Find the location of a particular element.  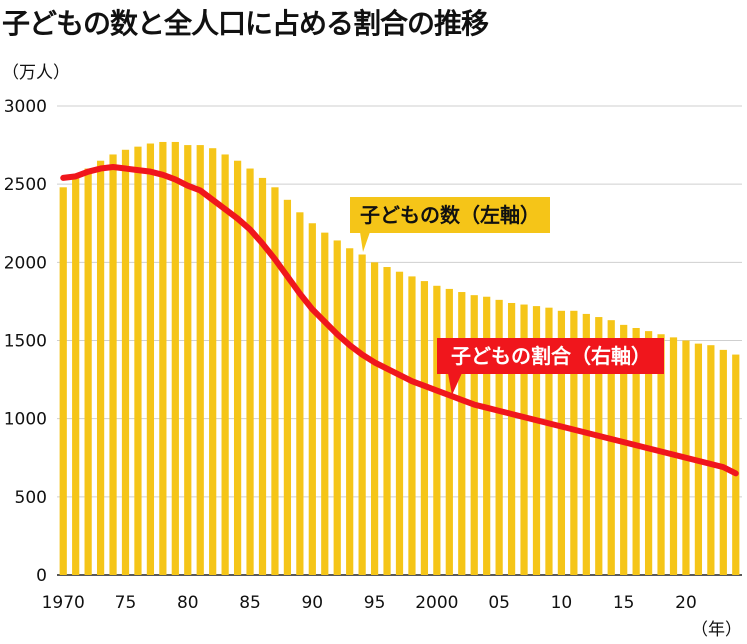

y-tick-label: 1000 is located at coordinates (25, 420).